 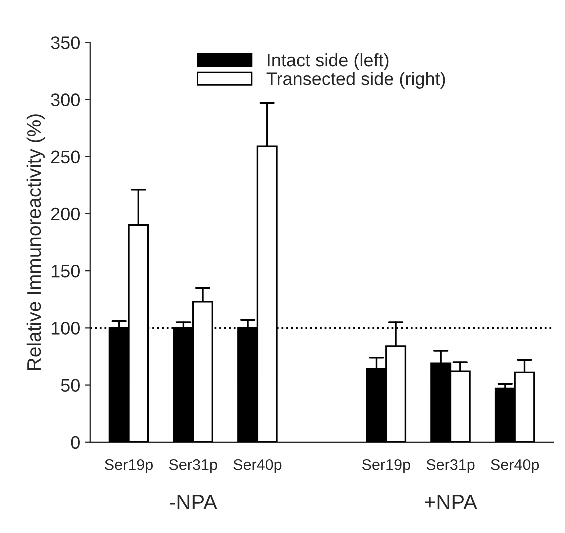 I want to click on y-tick-label: 50, so click(x=70, y=385).